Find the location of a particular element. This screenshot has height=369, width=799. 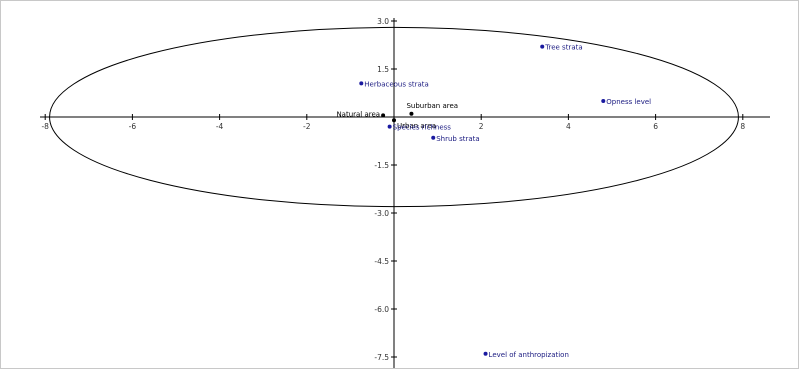

x-tick-label: -6 is located at coordinates (133, 126).